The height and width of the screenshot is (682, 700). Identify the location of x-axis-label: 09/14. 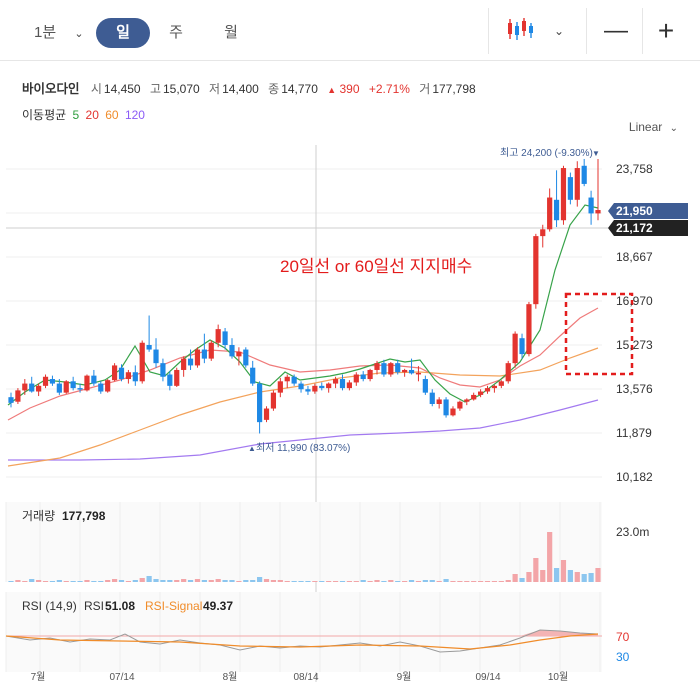
(487, 677).